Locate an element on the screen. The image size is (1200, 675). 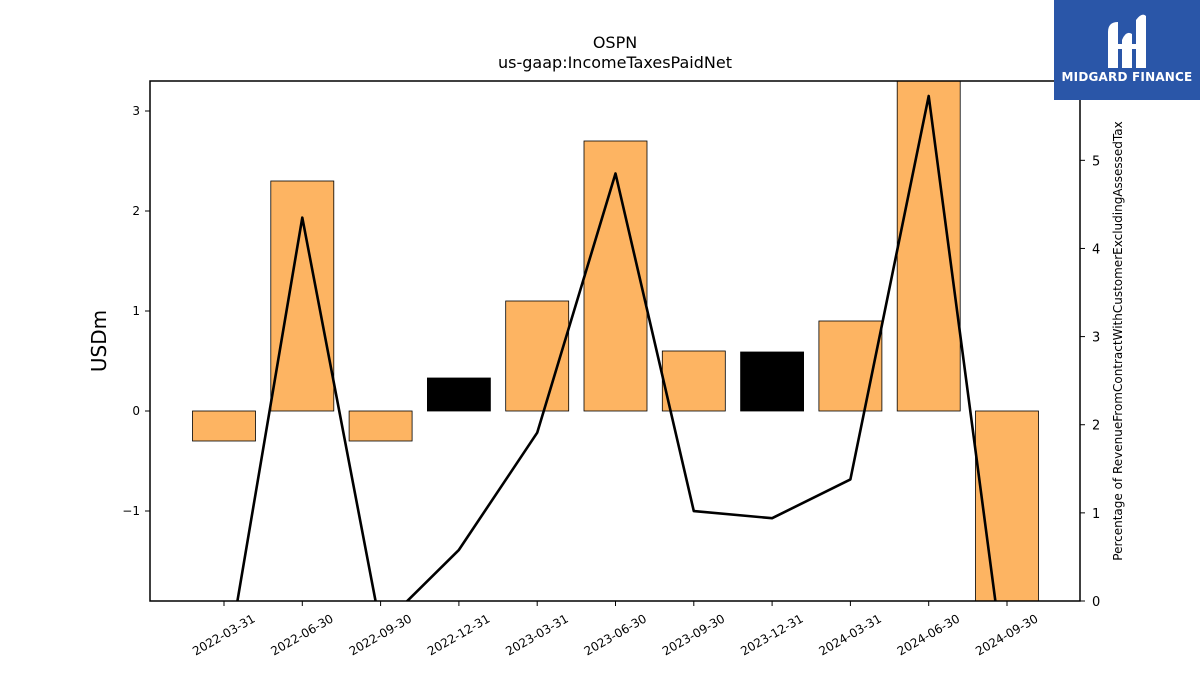
y-tick-label: 1 is located at coordinates (136, 311).